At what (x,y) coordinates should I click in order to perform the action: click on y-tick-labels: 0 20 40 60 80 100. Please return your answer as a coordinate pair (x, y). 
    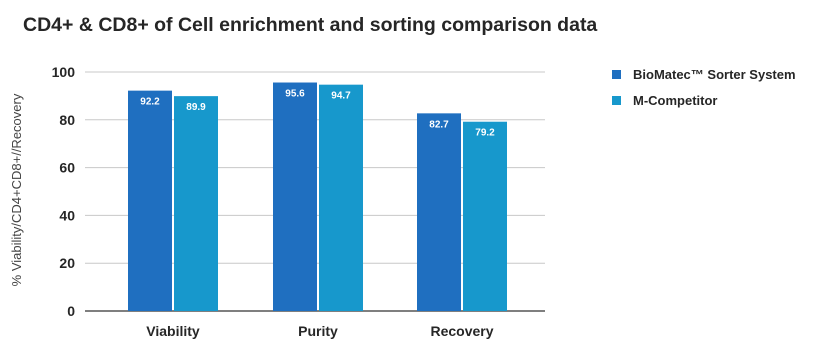
    Looking at the image, I should click on (64, 191).